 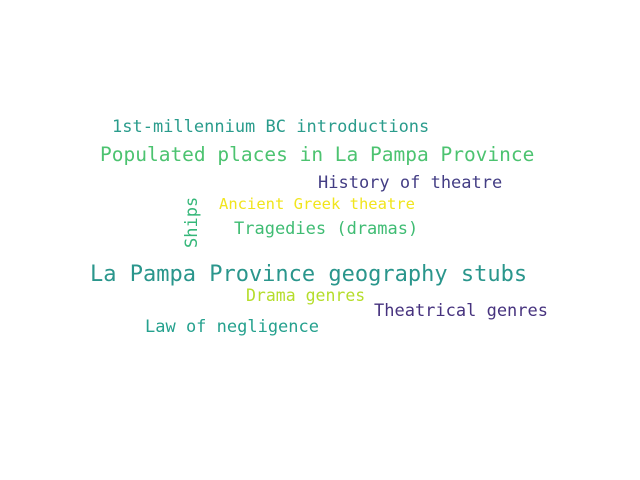 What do you see at coordinates (410, 183) in the screenshot?
I see `word-history-of-theatre: History of theatre` at bounding box center [410, 183].